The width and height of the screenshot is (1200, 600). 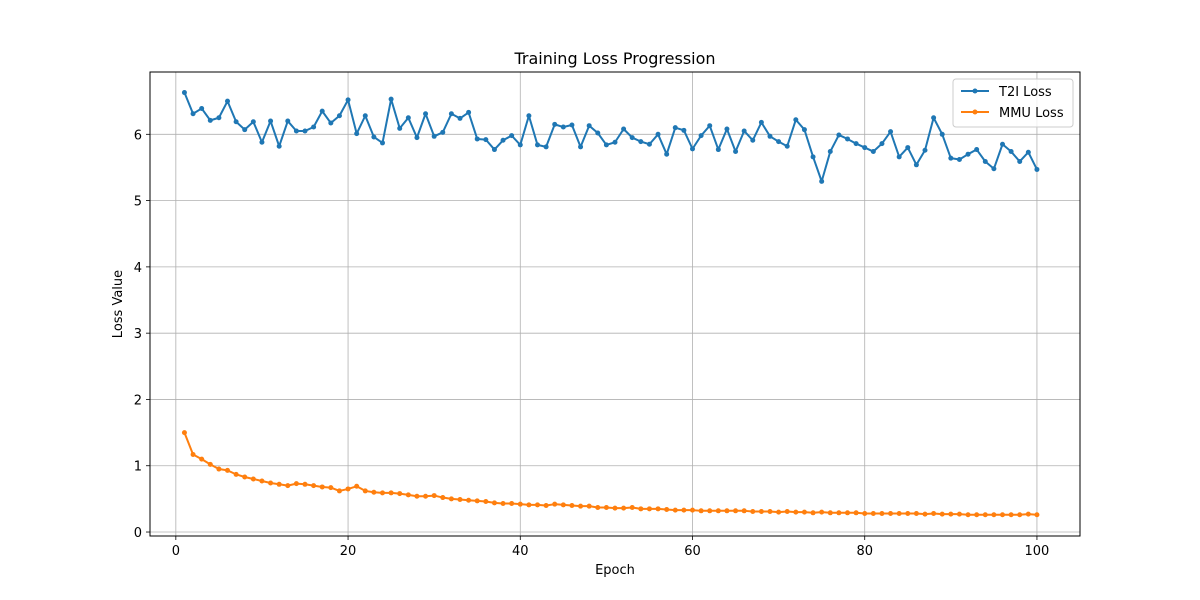 What do you see at coordinates (138, 400) in the screenshot?
I see `y-tick-label: 2` at bounding box center [138, 400].